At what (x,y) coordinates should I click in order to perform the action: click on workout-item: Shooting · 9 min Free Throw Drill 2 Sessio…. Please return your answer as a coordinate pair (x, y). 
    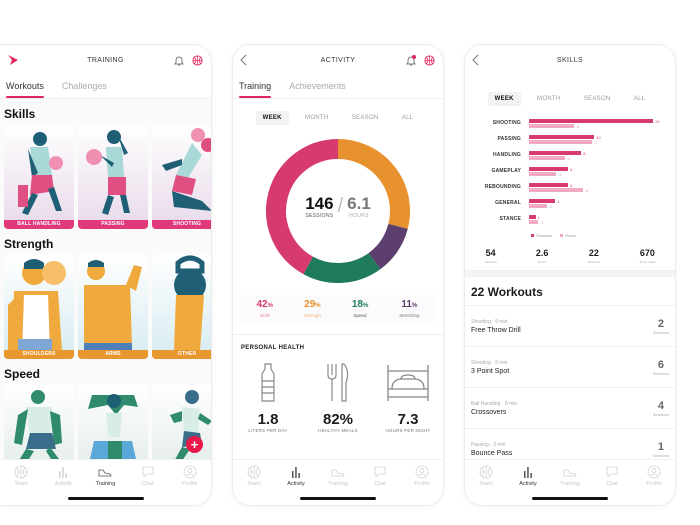
    Looking at the image, I should click on (570, 325).